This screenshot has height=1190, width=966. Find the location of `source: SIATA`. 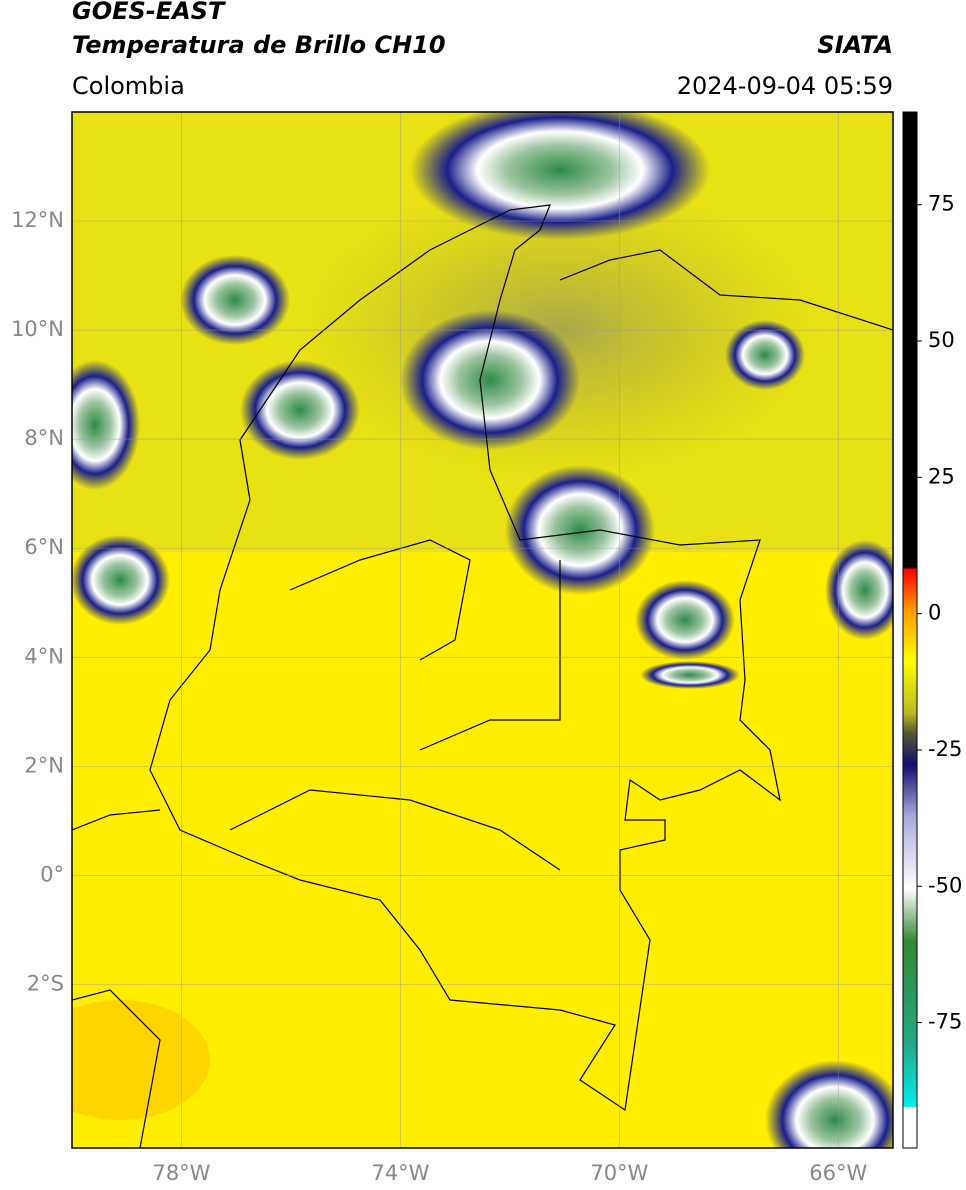

source: SIATA is located at coordinates (855, 45).